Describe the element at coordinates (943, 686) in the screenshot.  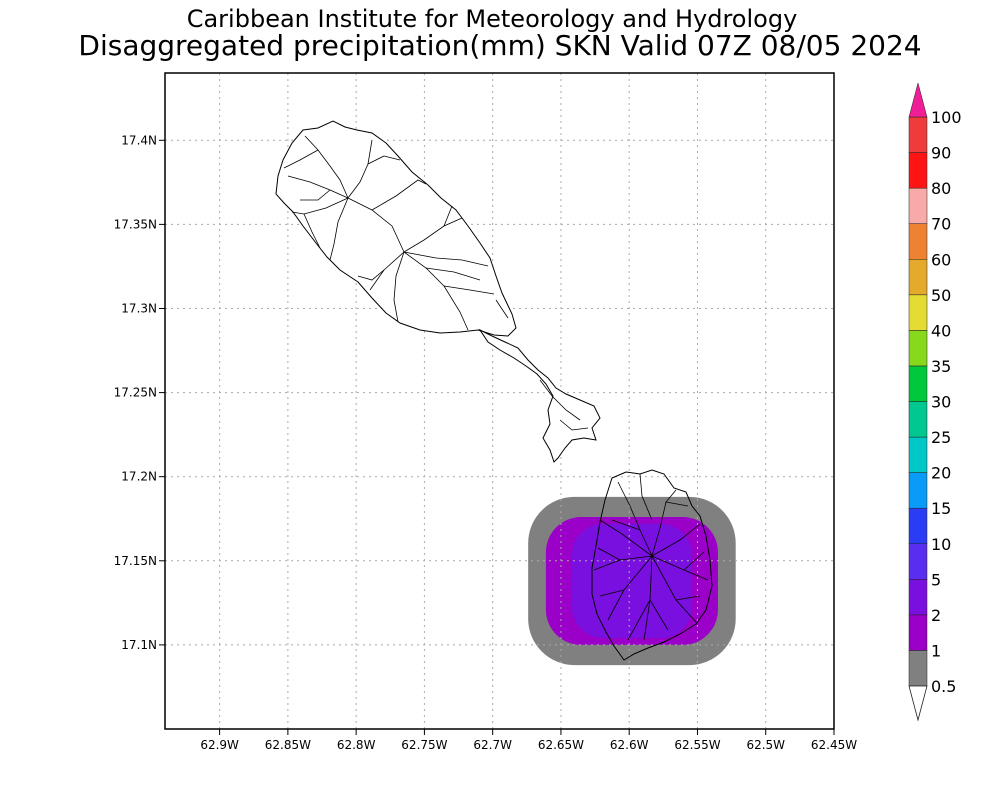
I see `colorbar-label: 0.5` at that location.